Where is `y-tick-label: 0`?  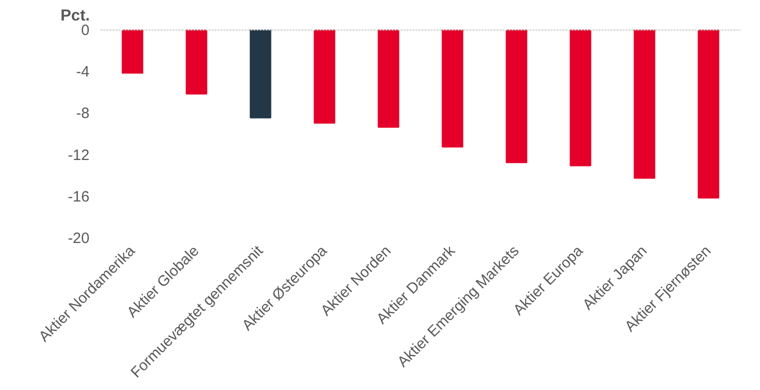 y-tick-label: 0 is located at coordinates (85, 30).